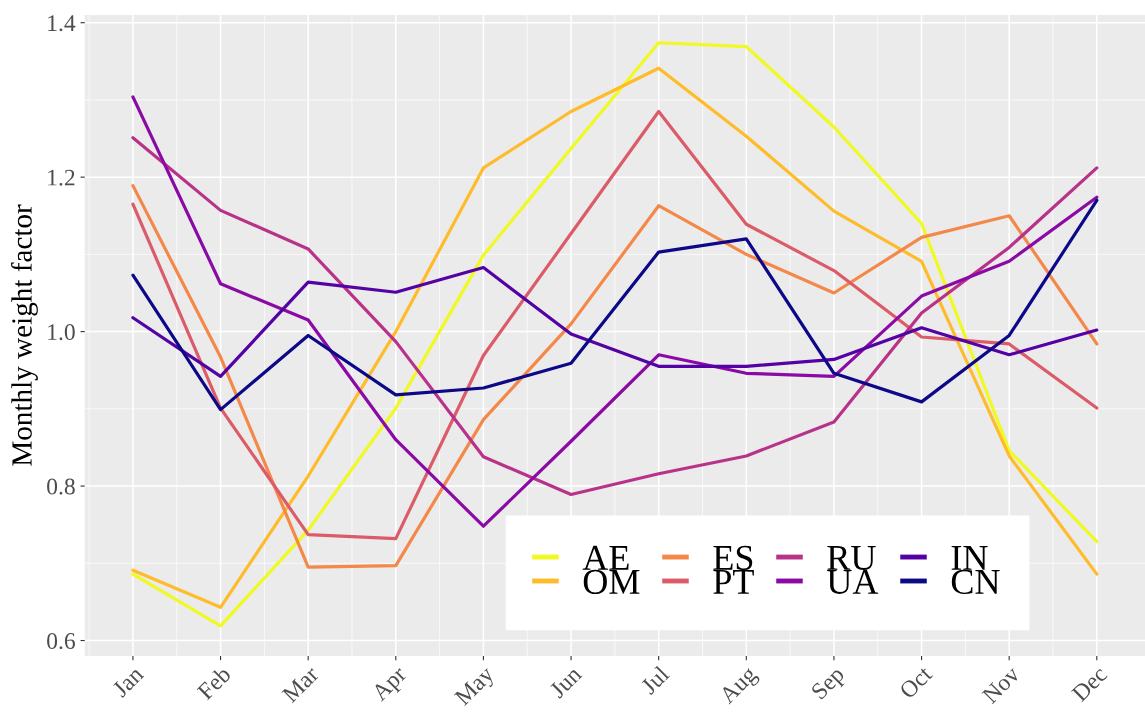 The height and width of the screenshot is (713, 1145). What do you see at coordinates (62, 23) in the screenshot?
I see `y-tick-label: 1.4` at bounding box center [62, 23].